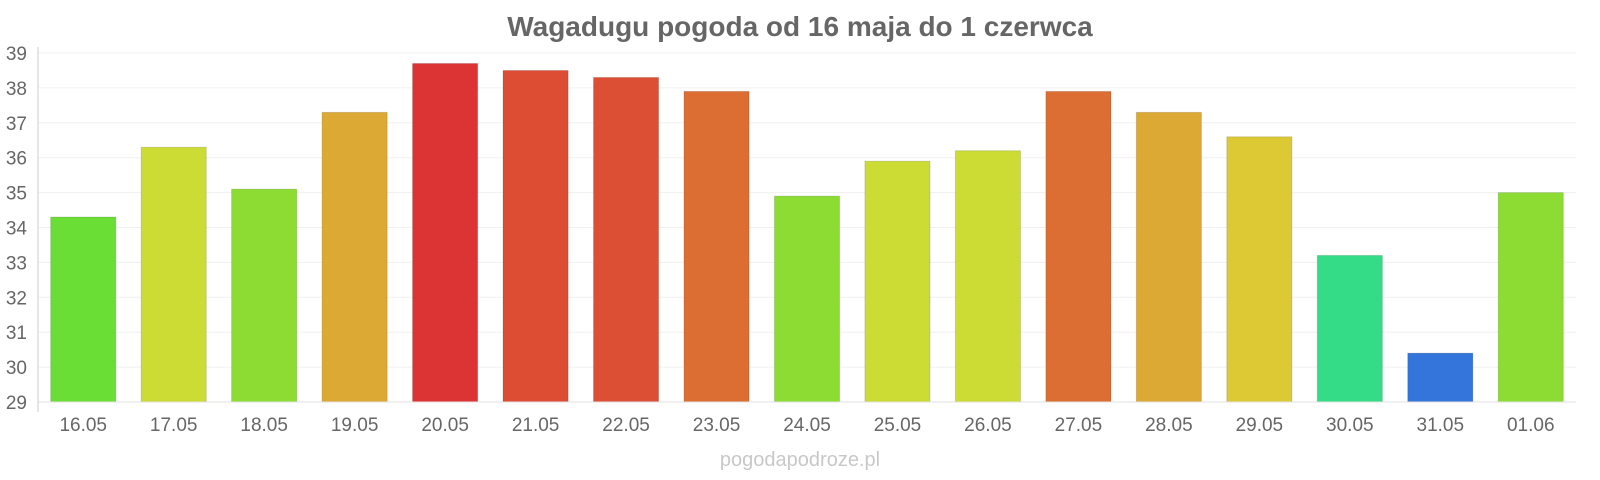 Image resolution: width=1600 pixels, height=480 pixels. I want to click on x-tick-label: 21.05, so click(536, 425).